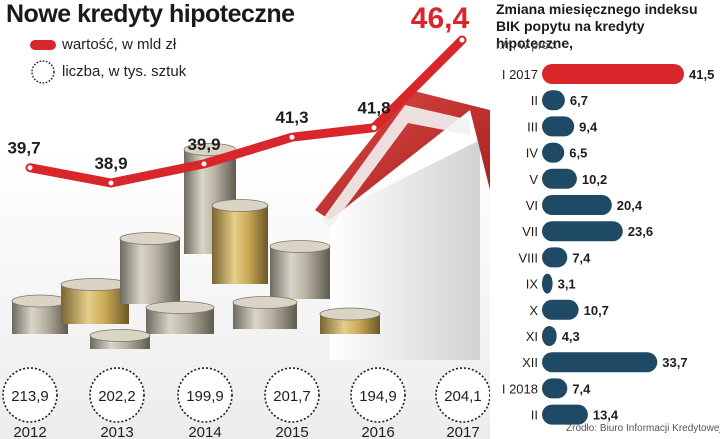  I want to click on bar-category-label: IV, so click(532, 153).